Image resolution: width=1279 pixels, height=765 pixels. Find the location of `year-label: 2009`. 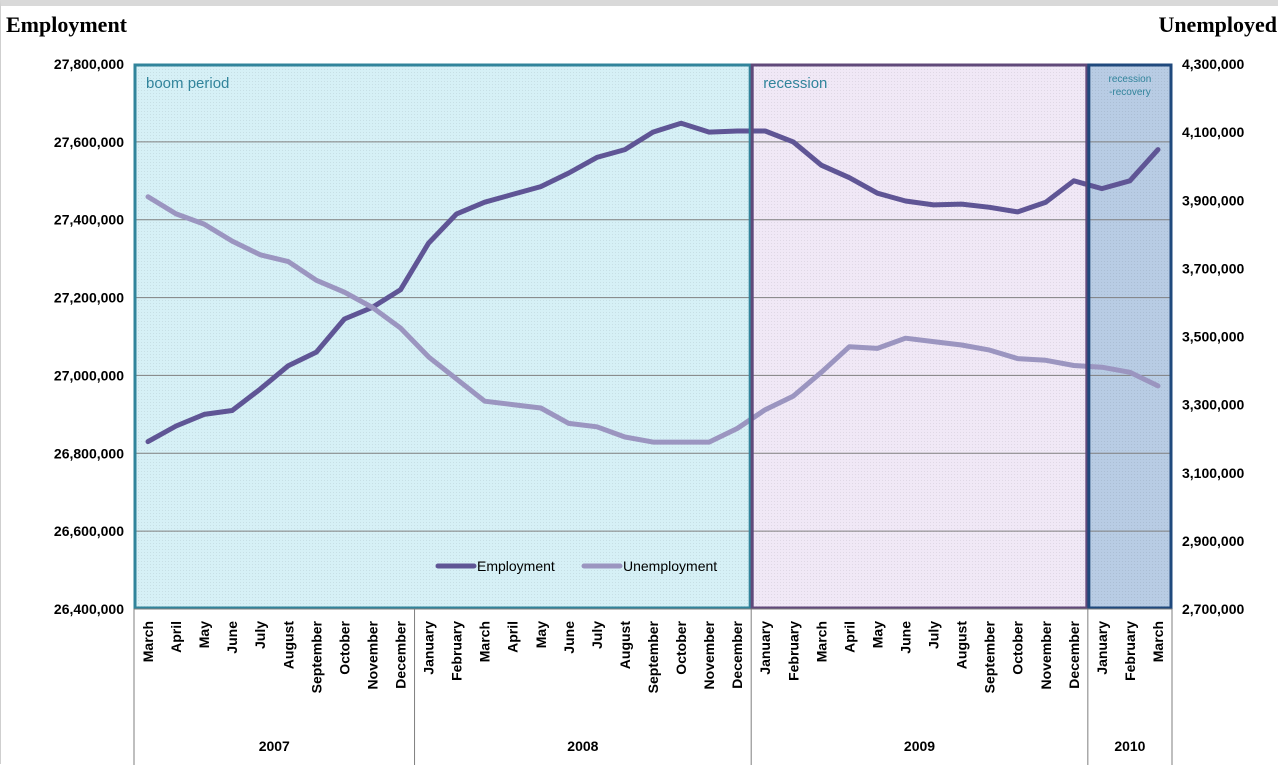

year-label: 2009 is located at coordinates (919, 746).